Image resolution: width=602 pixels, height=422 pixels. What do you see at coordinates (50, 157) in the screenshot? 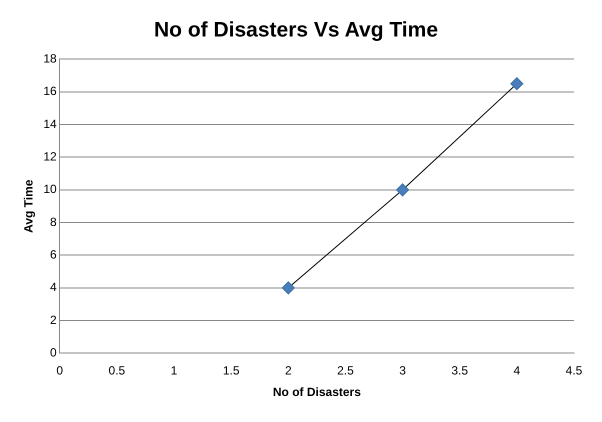
I see `y-tick-label: 12` at bounding box center [50, 157].